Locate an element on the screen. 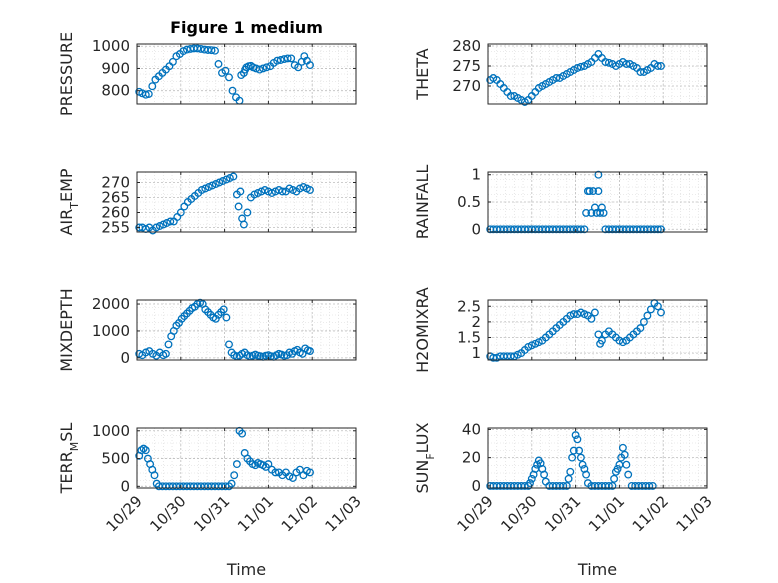 Image resolution: width=778 pixels, height=583 pixels. x-tick-label: 11/01 is located at coordinates (255, 513).